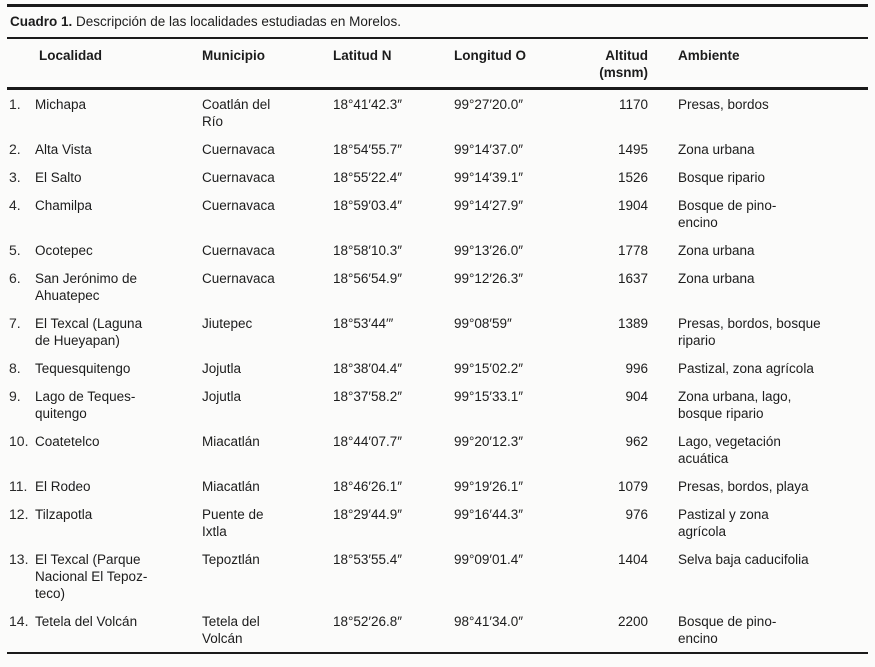  What do you see at coordinates (15, 277) in the screenshot?
I see `row-number: 6.` at bounding box center [15, 277].